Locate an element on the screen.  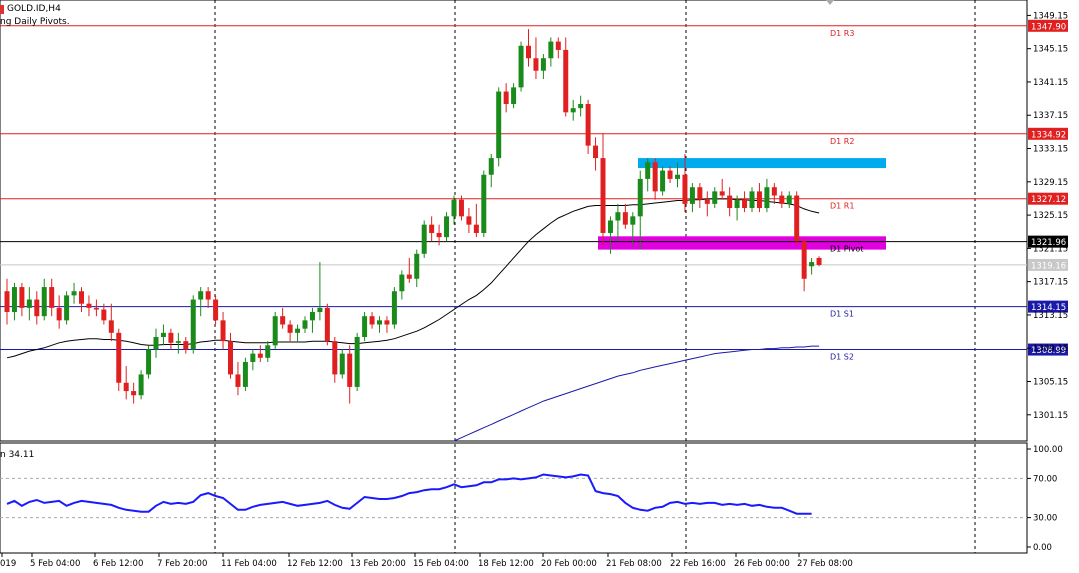
chart-shift-marker is located at coordinates (830, 2).